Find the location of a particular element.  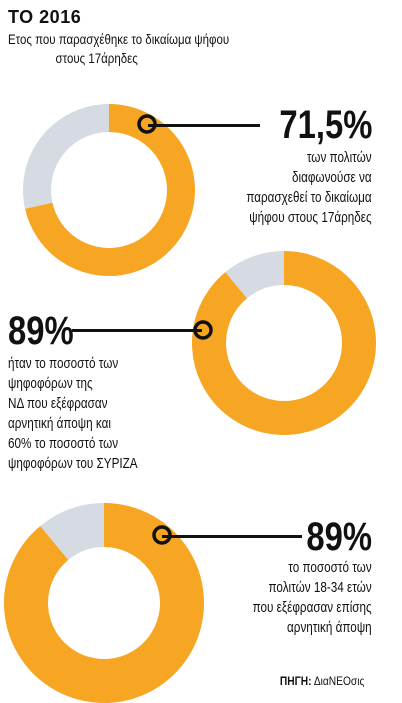

value-label-3: 89% is located at coordinates (339, 537).